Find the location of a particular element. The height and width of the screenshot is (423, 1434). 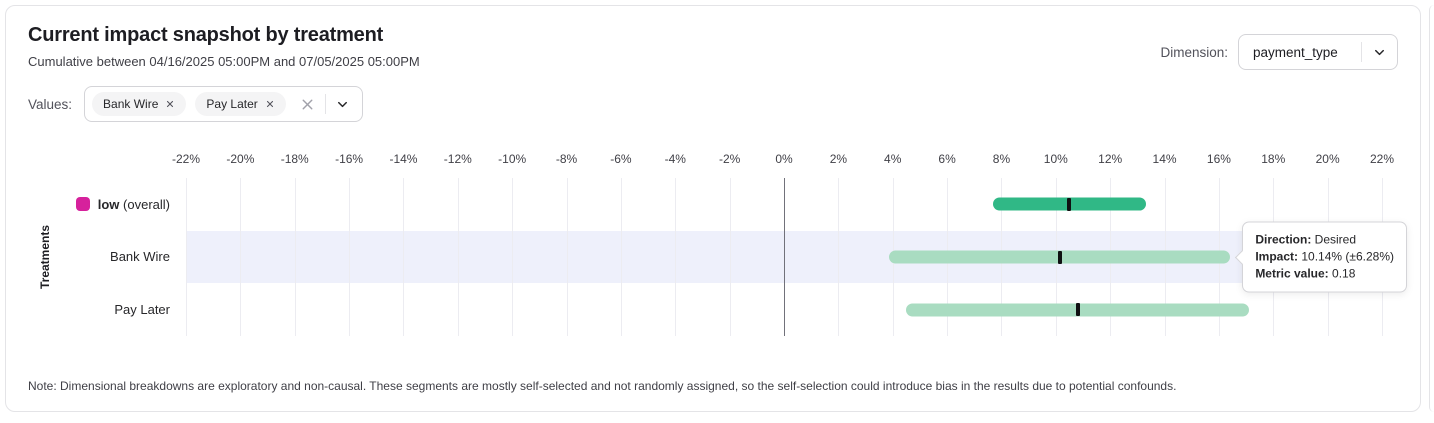

values-multiselect: Bank Wire Pay Later is located at coordinates (223, 104).